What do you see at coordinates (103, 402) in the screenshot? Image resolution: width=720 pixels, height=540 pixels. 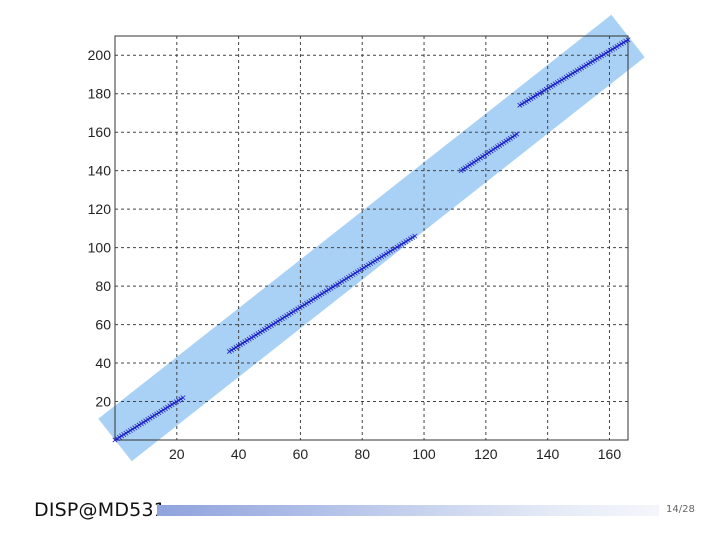 I see `y-tick-label: 20` at bounding box center [103, 402].